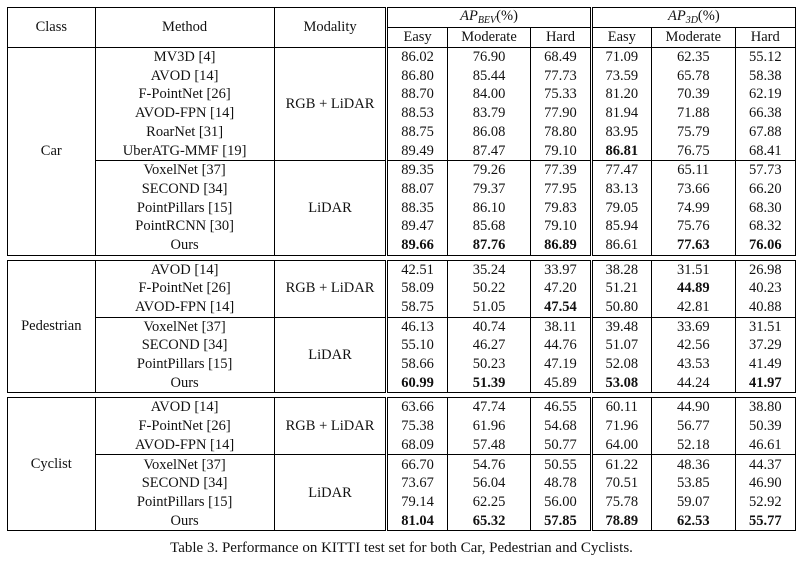 Image resolution: width=803 pixels, height=561 pixels. What do you see at coordinates (693, 426) in the screenshot?
I see `ap3d-moderate-cell: 56.77` at bounding box center [693, 426].